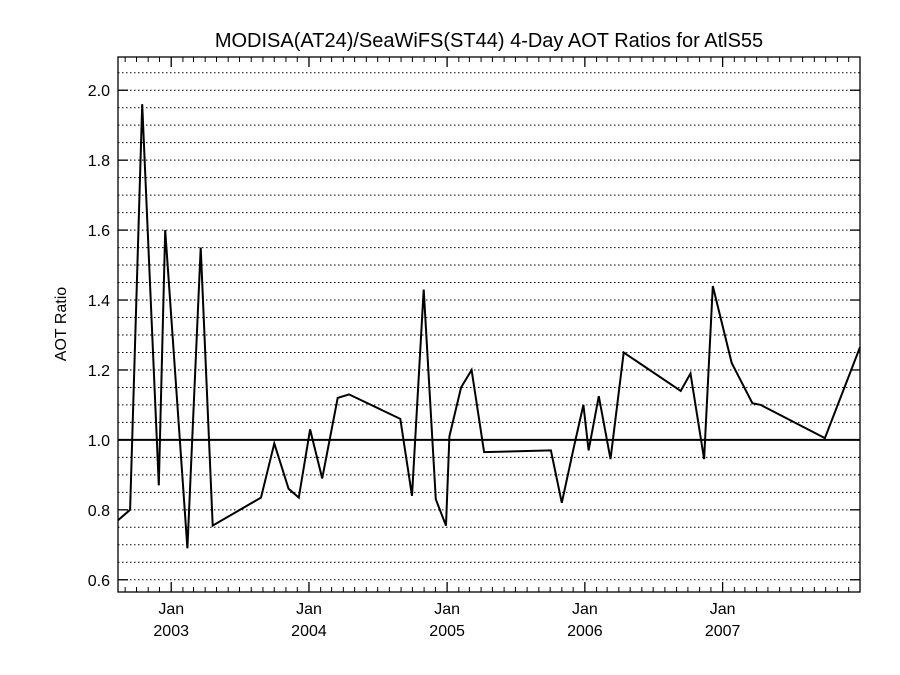 Image resolution: width=900 pixels, height=675 pixels. Describe the element at coordinates (99, 581) in the screenshot. I see `y-tick-label: 0.6` at that location.